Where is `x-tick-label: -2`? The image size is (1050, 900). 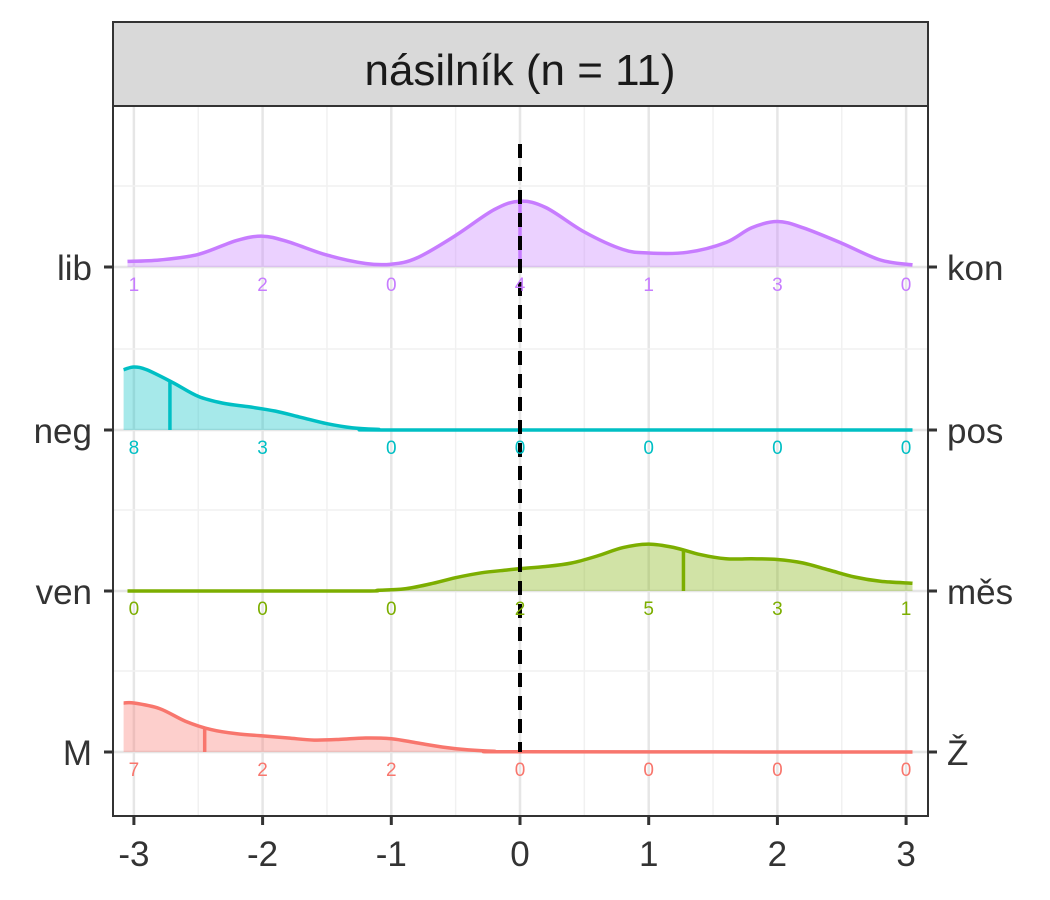 x-tick-label: -2 is located at coordinates (262, 854).